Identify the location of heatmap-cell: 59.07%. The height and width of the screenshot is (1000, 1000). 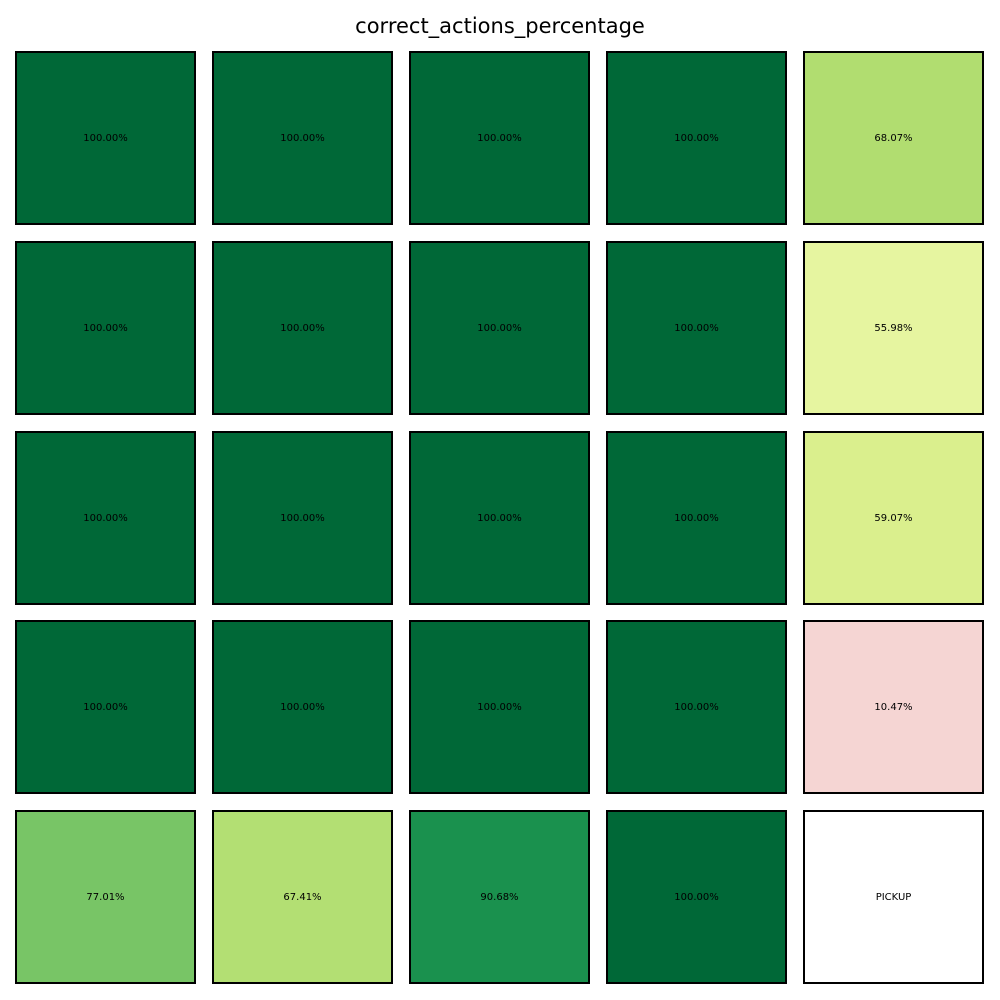
(893, 518).